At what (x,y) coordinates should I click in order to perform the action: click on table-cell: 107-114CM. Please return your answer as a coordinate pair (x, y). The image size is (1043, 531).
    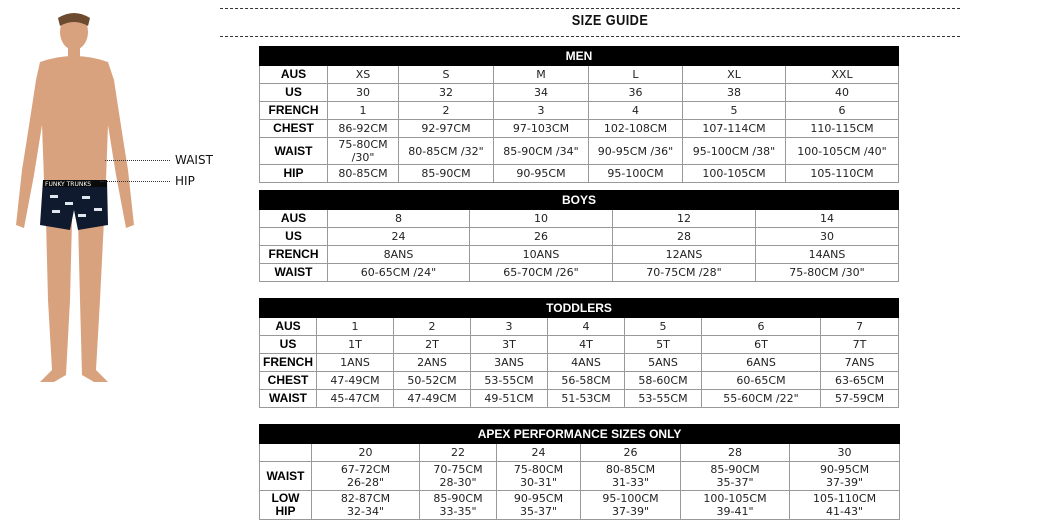
    Looking at the image, I should click on (734, 128).